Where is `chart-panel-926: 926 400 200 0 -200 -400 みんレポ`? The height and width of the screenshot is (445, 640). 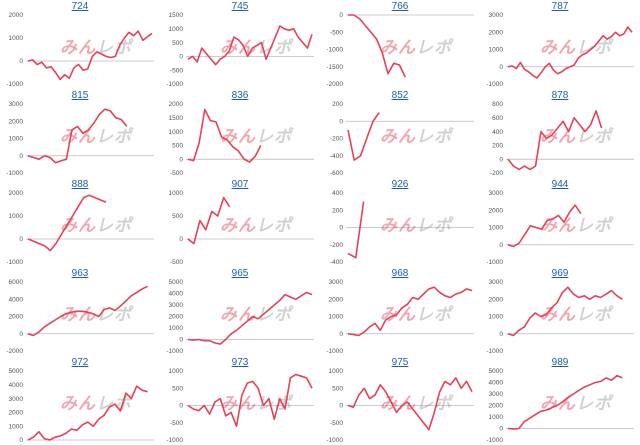 chart-panel-926: 926 400 200 0 -200 -400 みんレポ is located at coordinates (400, 222).